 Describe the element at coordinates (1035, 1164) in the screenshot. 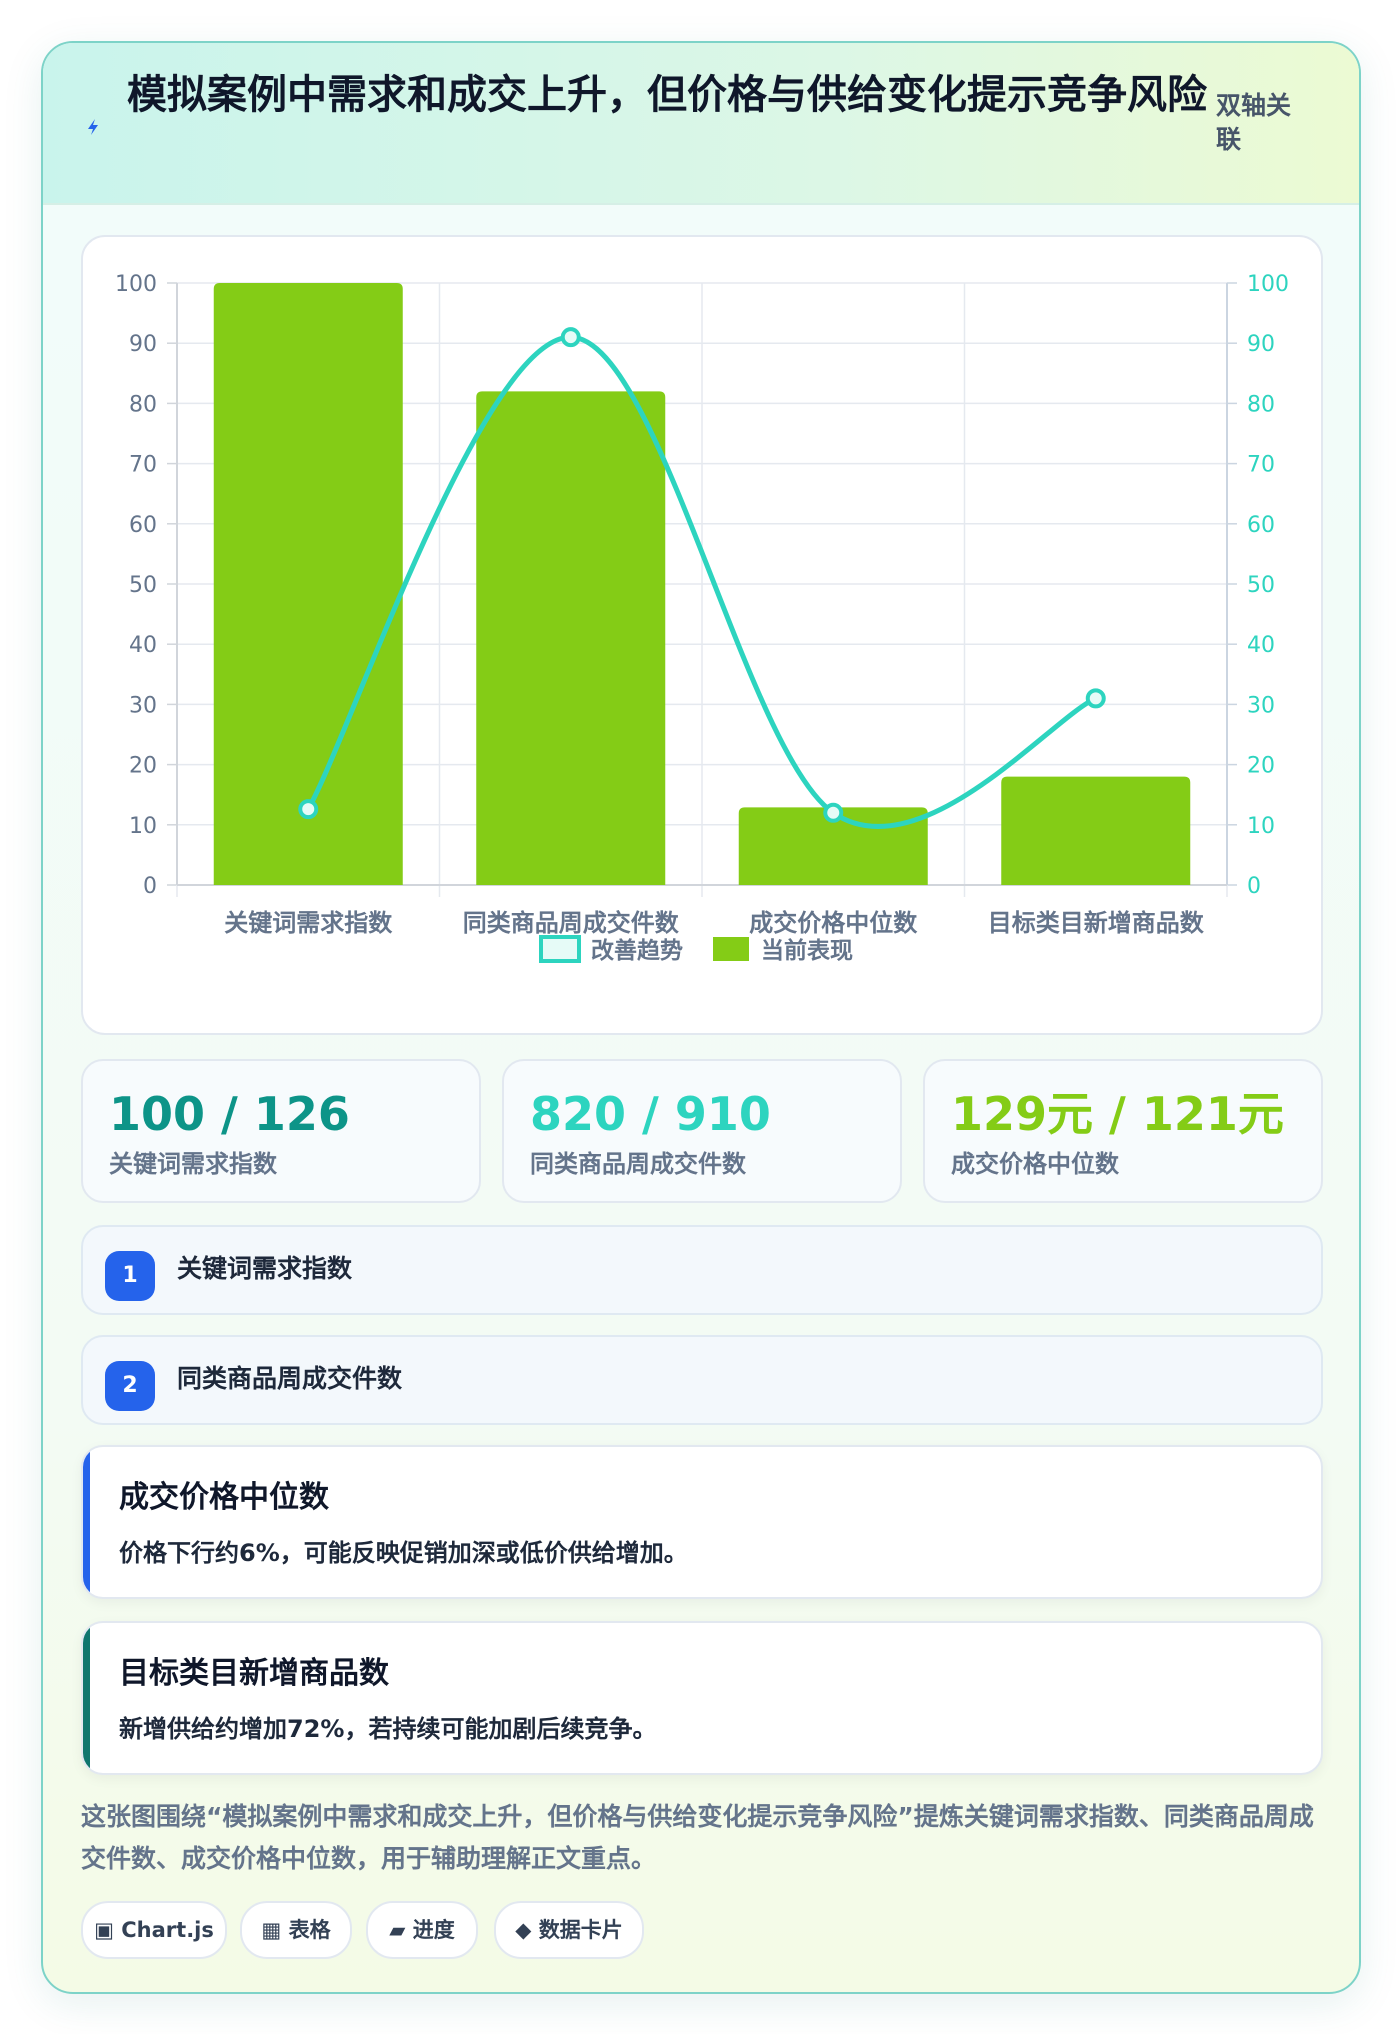

I see `stat-label: 成交价格中位数` at that location.